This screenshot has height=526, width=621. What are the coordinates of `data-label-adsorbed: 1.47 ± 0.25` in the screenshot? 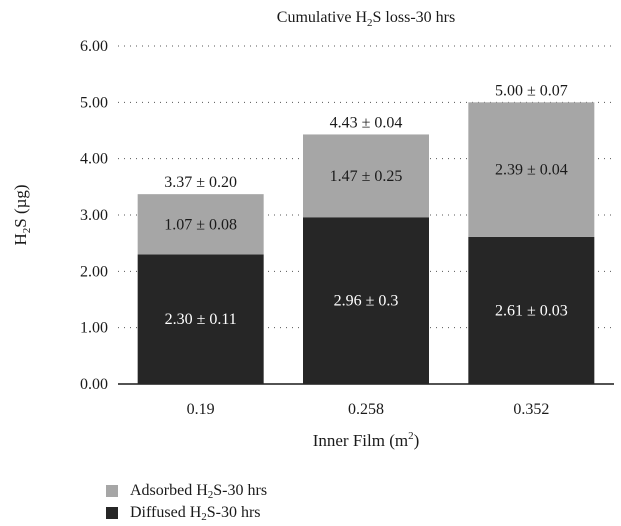 It's located at (366, 176).